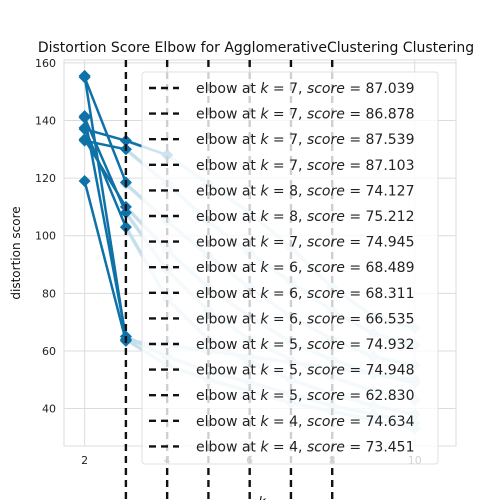 The height and width of the screenshot is (500, 500). Describe the element at coordinates (305, 319) in the screenshot. I see `legend-label: elbow at k = 6, score = 66.535` at that location.